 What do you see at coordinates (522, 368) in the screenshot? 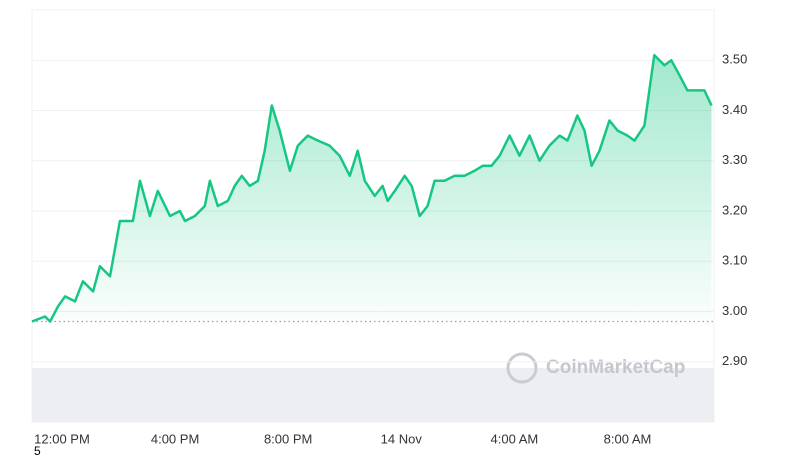
I see `watermark-logo` at bounding box center [522, 368].